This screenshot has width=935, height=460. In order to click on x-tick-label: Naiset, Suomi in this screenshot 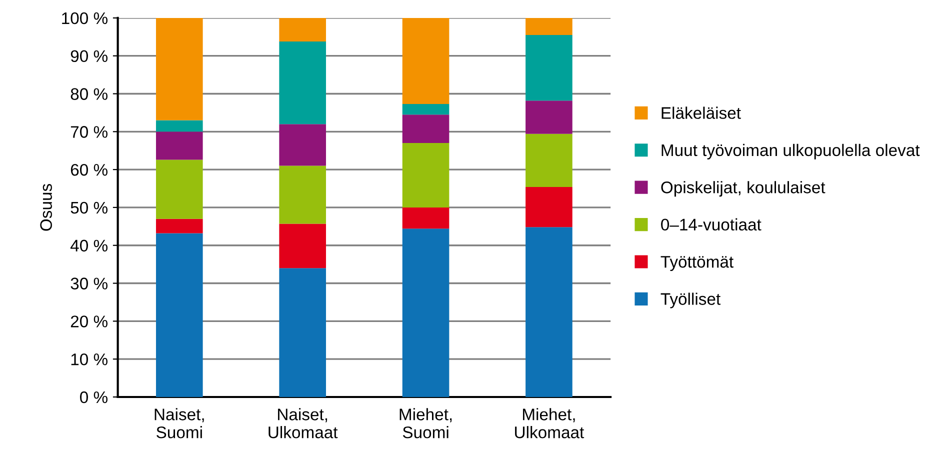, I will do `click(179, 423)`.